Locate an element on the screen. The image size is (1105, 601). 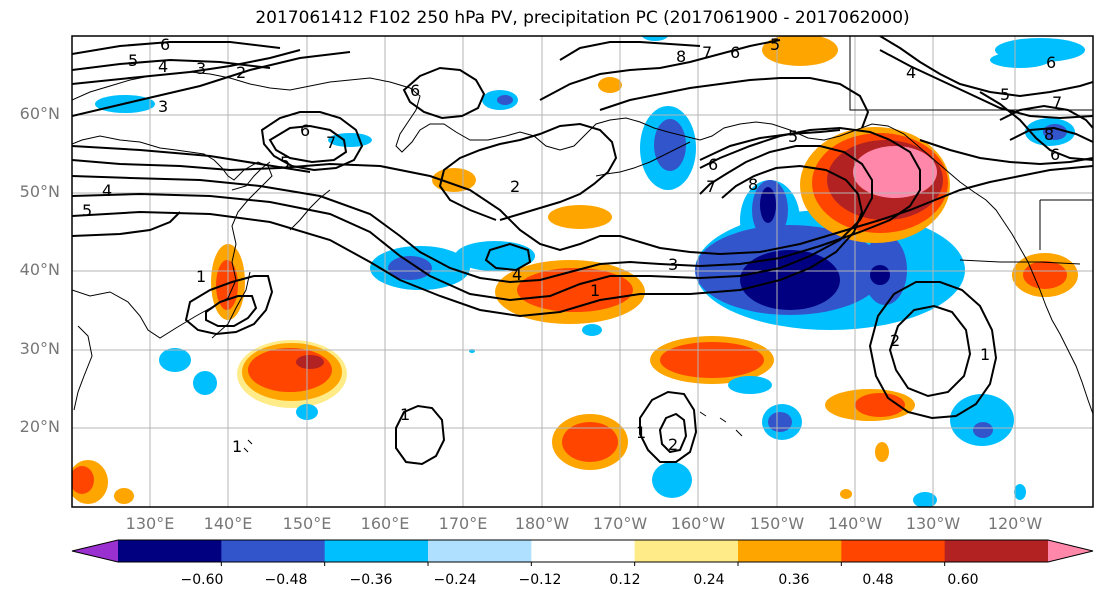
colorbar-label: 0.24 is located at coordinates (709, 580).